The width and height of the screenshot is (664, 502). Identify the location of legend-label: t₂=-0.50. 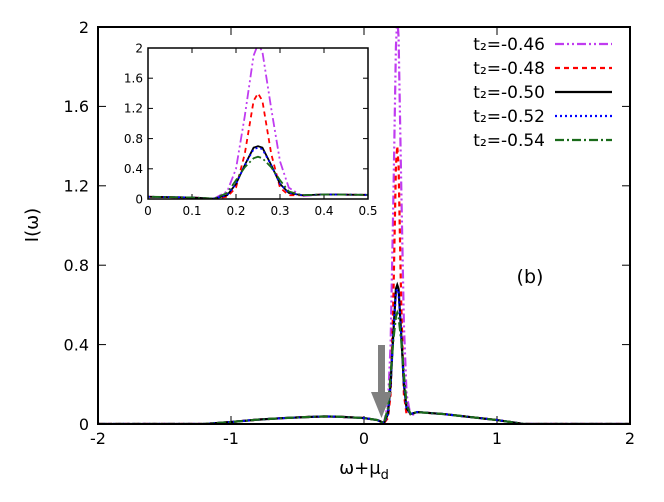
(509, 93).